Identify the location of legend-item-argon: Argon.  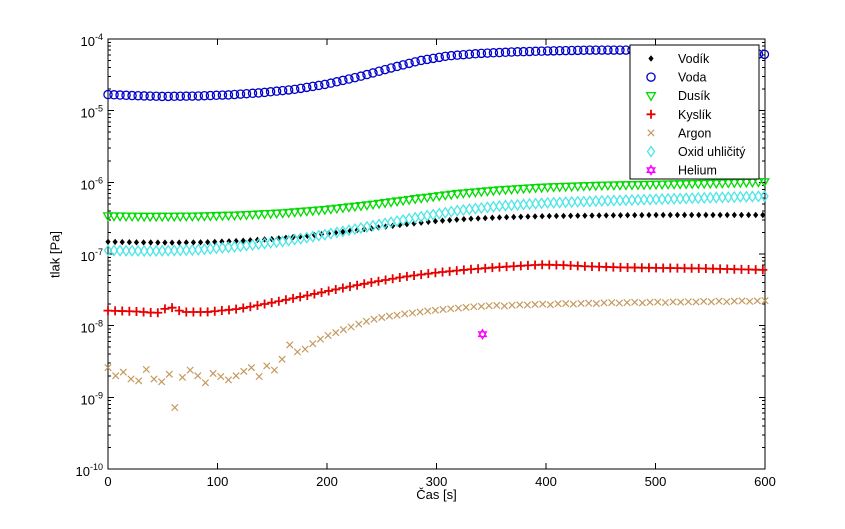
(679, 133).